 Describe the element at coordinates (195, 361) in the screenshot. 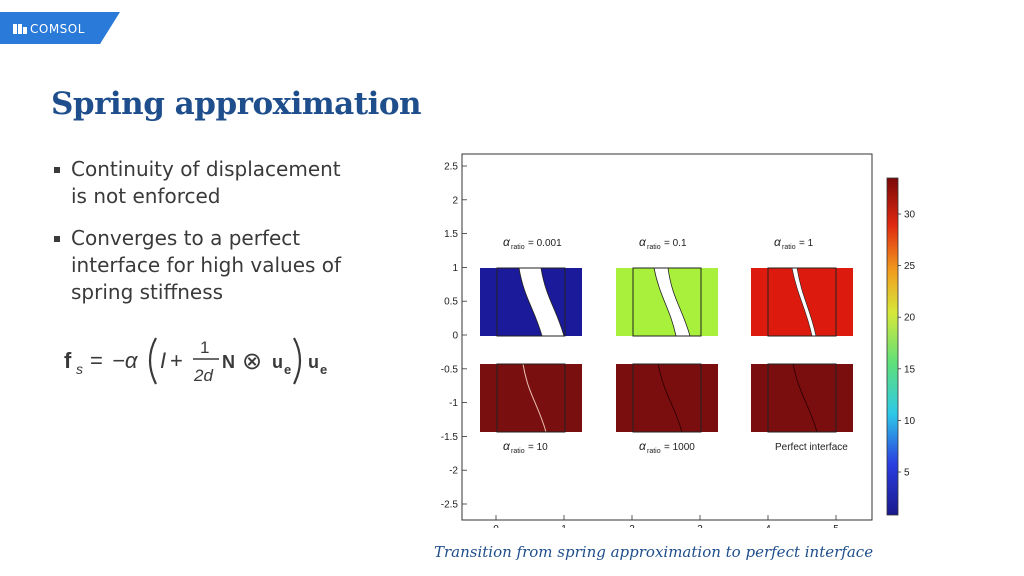

I see `spring-force-formula: f s = −α I + 1 2d N ⊗ u e u e` at that location.